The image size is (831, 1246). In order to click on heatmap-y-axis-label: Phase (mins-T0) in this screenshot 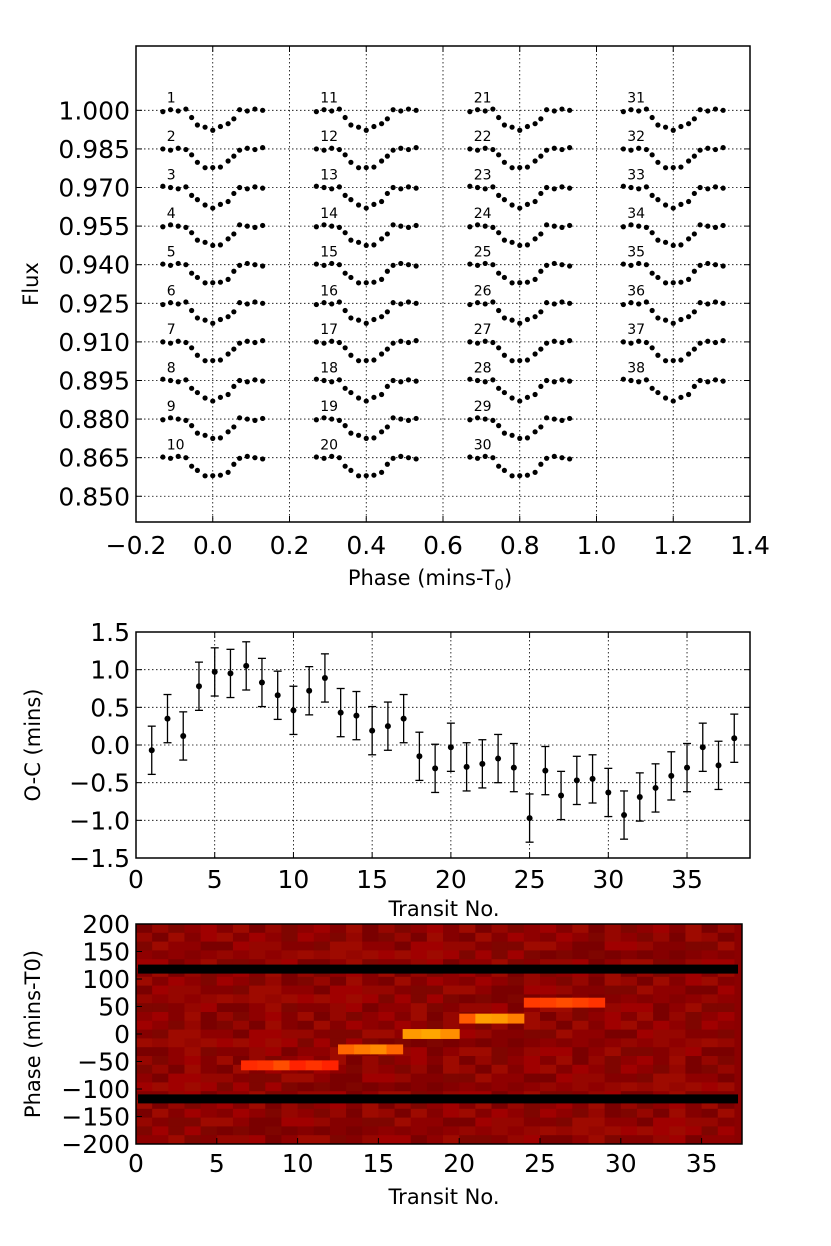, I will do `click(33, 1034)`.